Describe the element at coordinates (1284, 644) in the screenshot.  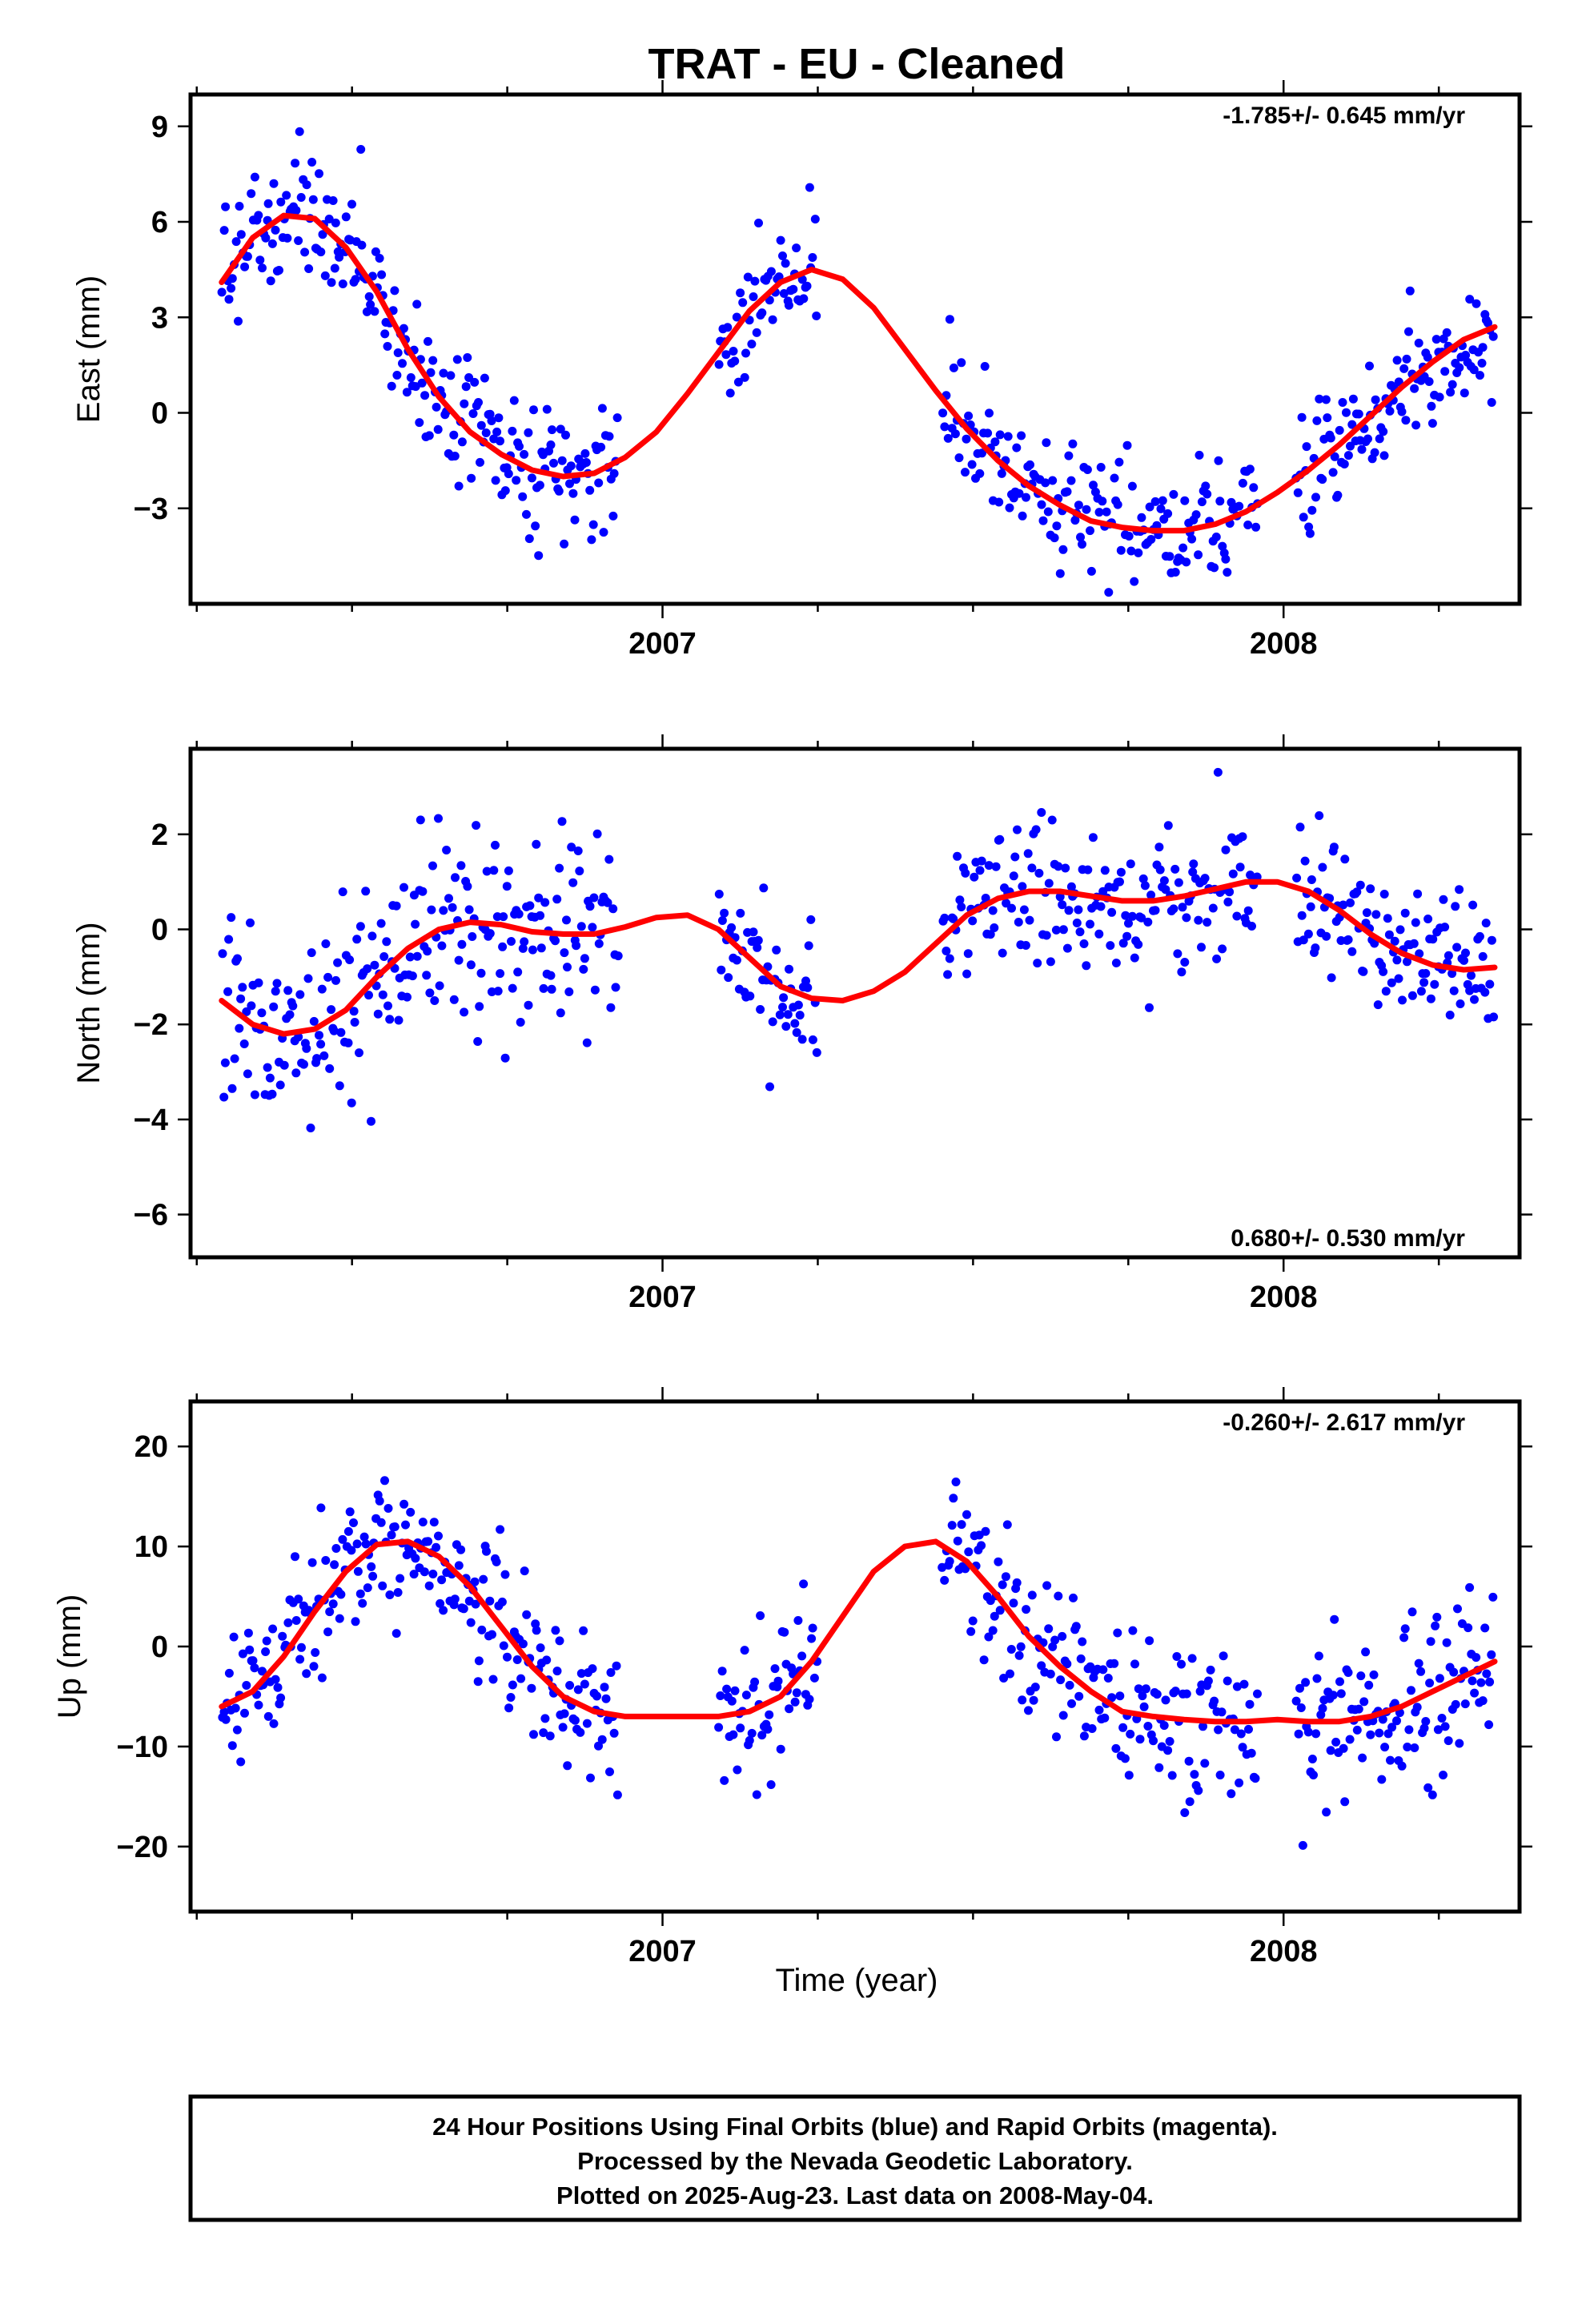
I see `east-x-tick-label: 2008` at that location.